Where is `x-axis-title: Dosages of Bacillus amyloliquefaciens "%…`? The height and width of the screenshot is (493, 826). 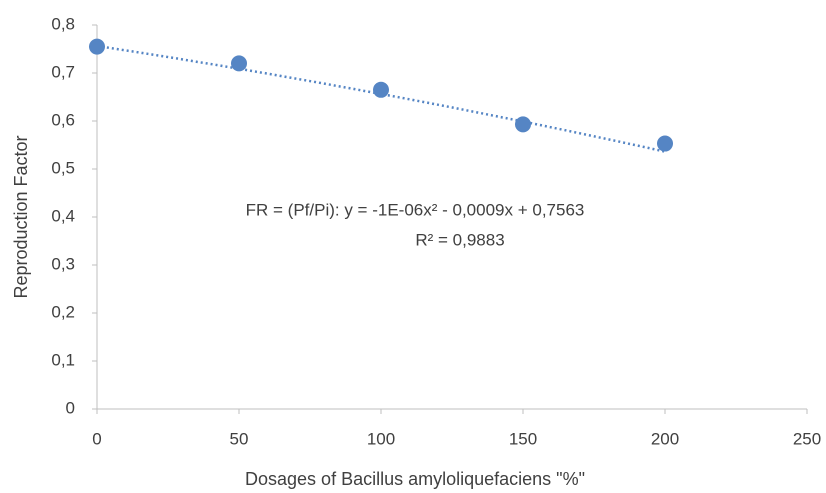
x-axis-title: Dosages of Bacillus amyloliquefaciens "%… is located at coordinates (415, 479).